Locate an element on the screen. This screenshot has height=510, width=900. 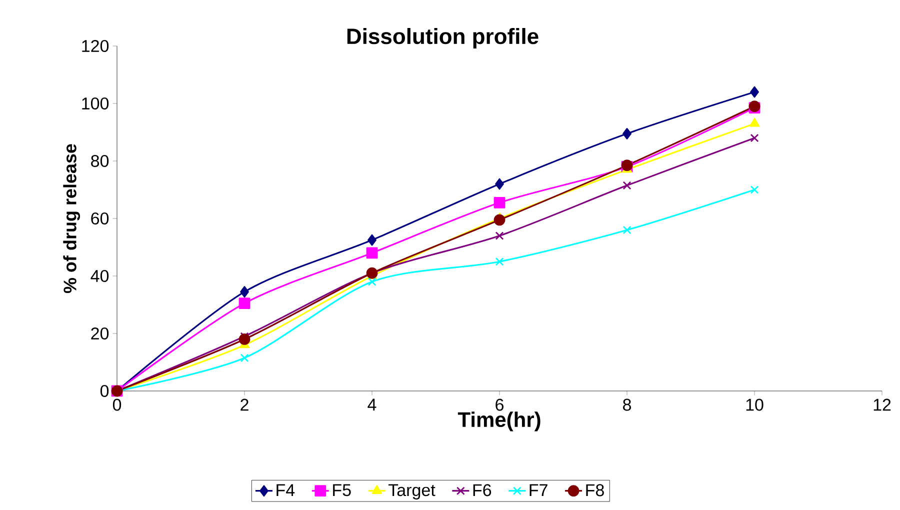
x-tick-label: 10 is located at coordinates (755, 404).